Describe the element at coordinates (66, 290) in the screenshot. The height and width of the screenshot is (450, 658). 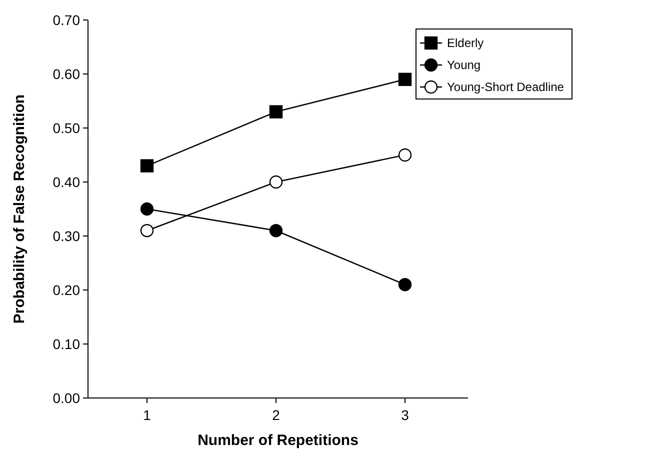
I see `y-tick-label: 0.20` at that location.